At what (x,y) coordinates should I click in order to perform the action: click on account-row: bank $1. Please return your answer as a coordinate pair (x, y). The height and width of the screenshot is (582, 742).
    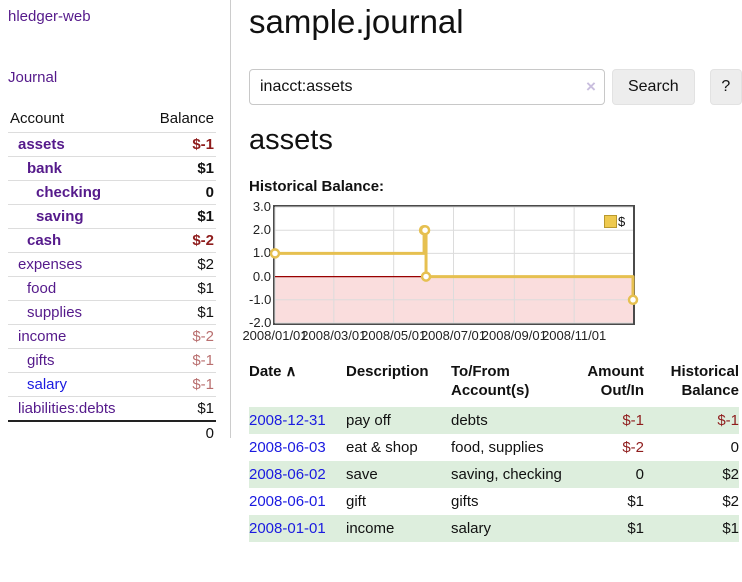
    Looking at the image, I should click on (112, 168).